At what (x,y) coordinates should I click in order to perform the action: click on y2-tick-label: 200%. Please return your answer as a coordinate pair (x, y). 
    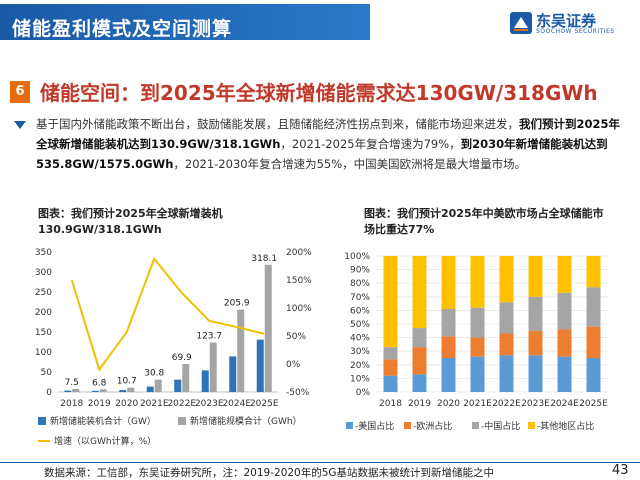
    Looking at the image, I should click on (299, 253).